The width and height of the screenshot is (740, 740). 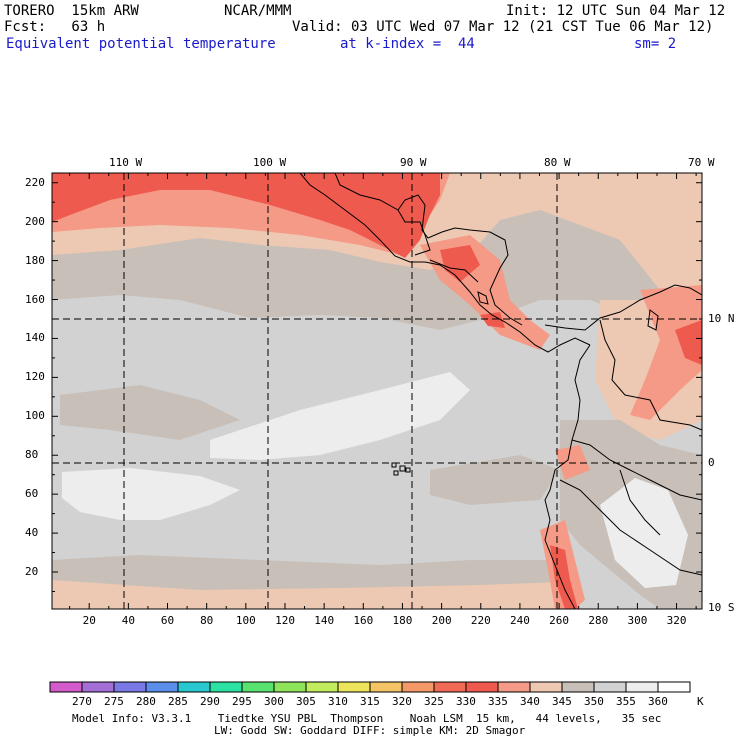 I want to click on colorbar-level-label: 285, so click(x=178, y=701).